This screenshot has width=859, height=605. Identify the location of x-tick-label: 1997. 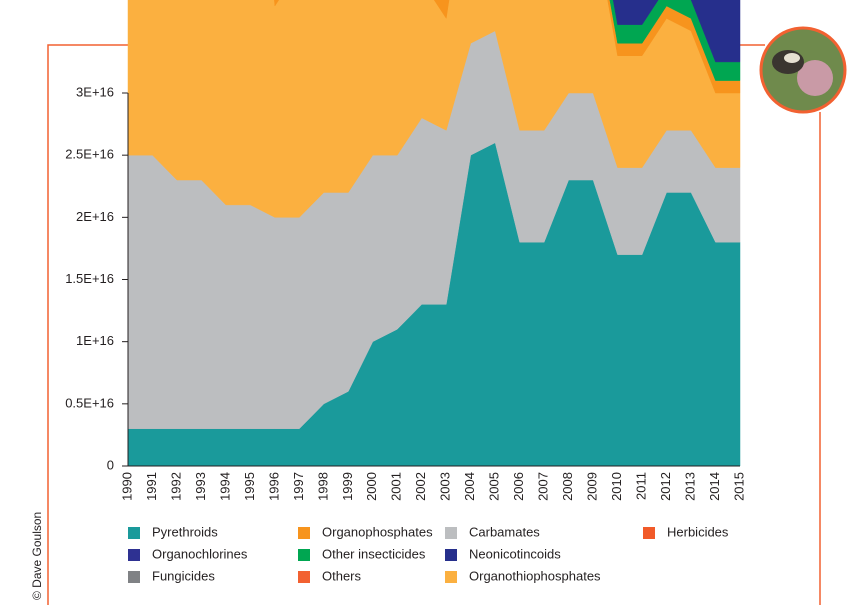
(298, 486).